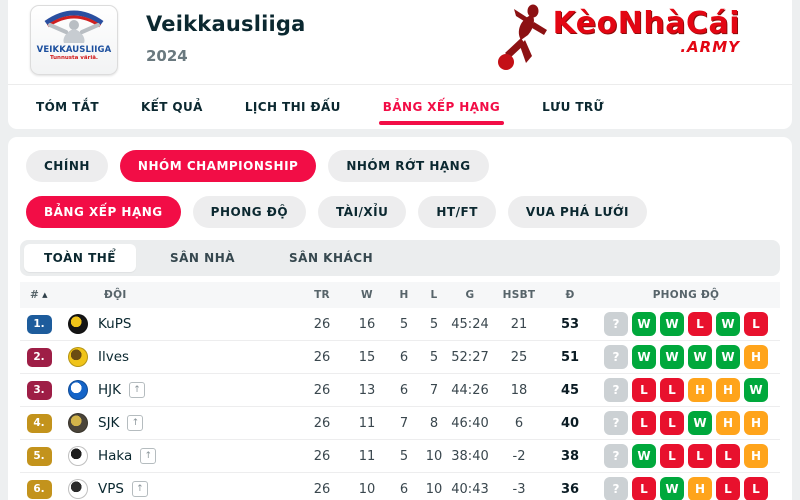 Image resolution: width=800 pixels, height=500 pixels. Describe the element at coordinates (218, 166) in the screenshot. I see `stage-tab-nhom-championship: NHÓM CHAMPIONSHIP` at that location.